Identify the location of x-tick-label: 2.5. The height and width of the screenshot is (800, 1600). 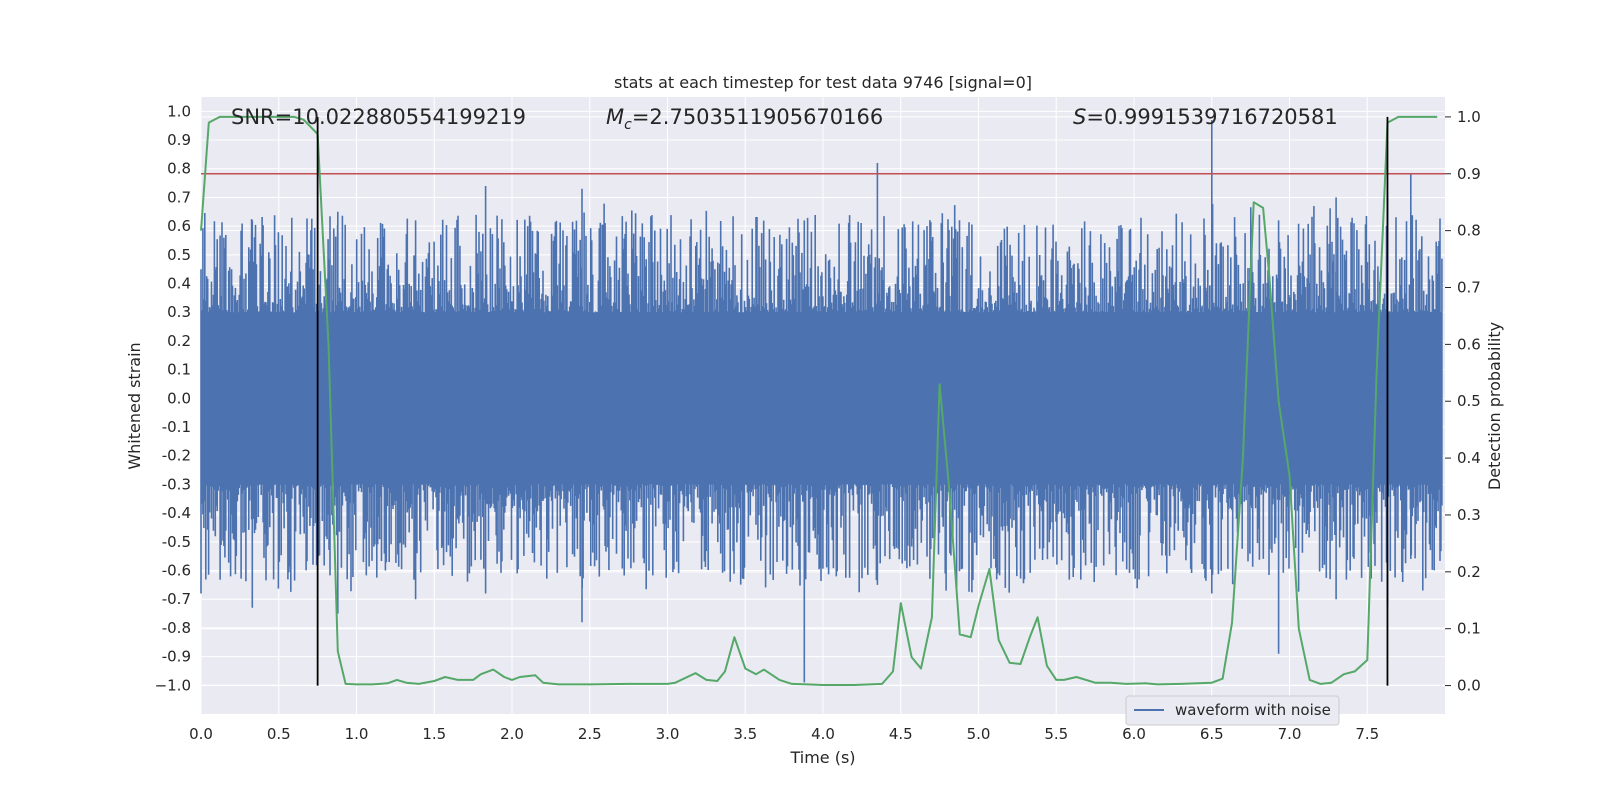
(590, 734).